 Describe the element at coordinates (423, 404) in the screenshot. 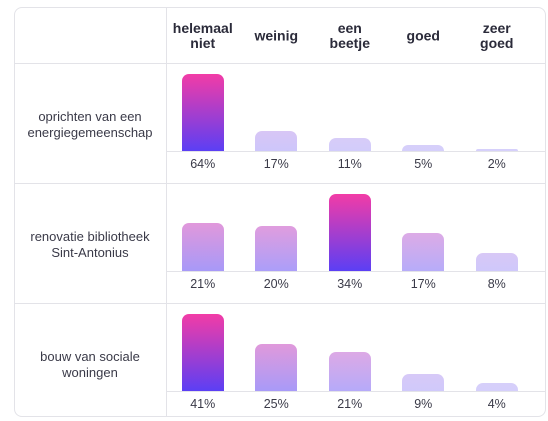

I see `value-label: 9%` at that location.